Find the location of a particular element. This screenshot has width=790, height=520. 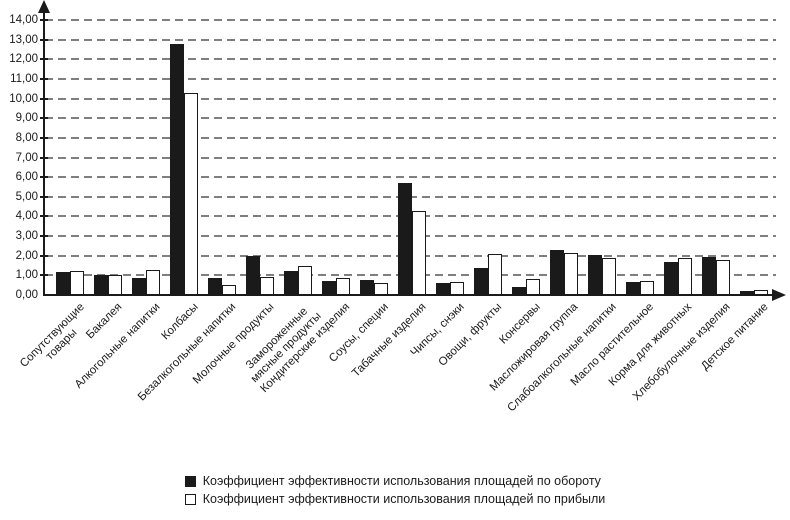

x-category-label: Детское питание is located at coordinates (734, 337).